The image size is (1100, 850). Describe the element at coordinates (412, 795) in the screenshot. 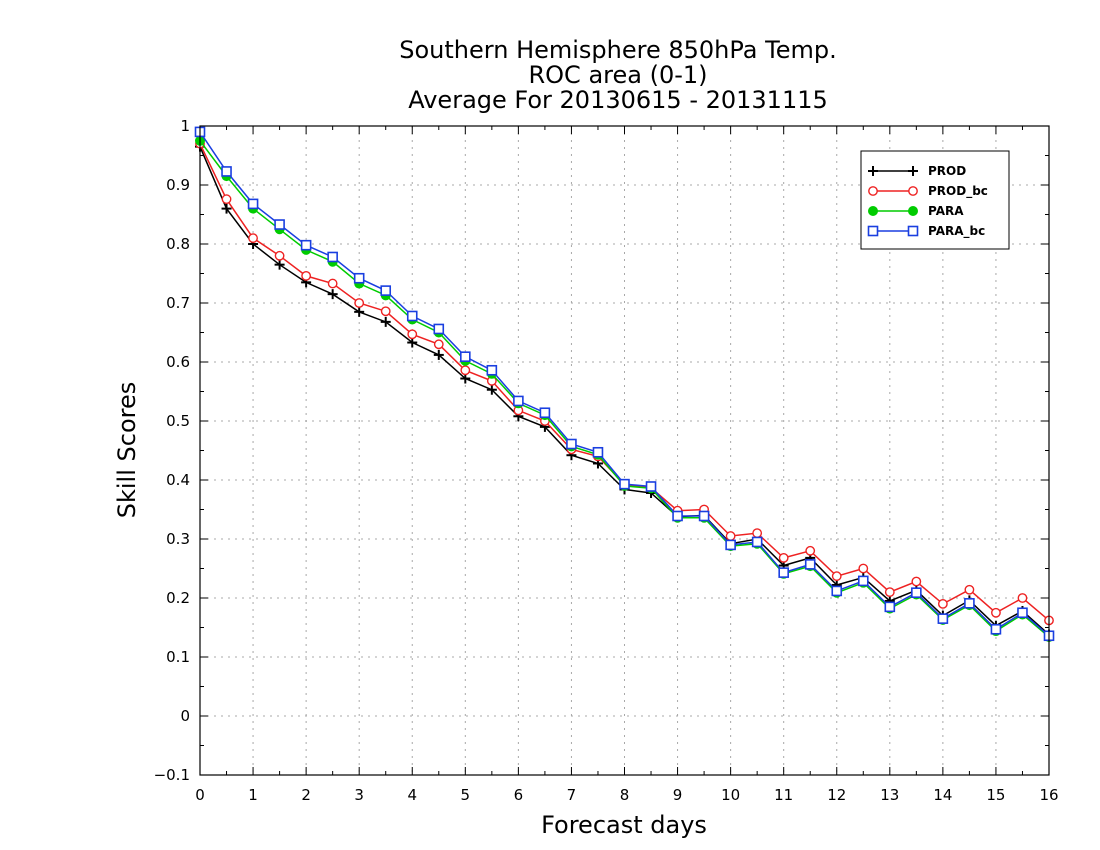

I see `x-tick-label: 4` at that location.